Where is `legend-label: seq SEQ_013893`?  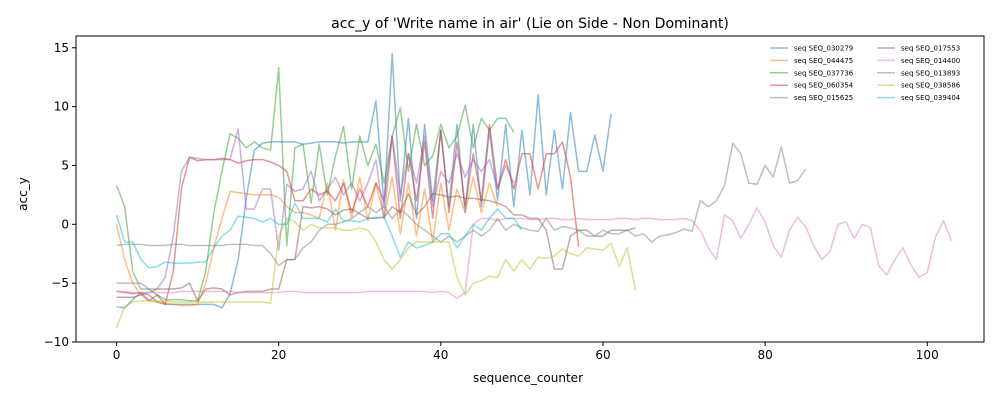 legend-label: seq SEQ_013893 is located at coordinates (930, 73).